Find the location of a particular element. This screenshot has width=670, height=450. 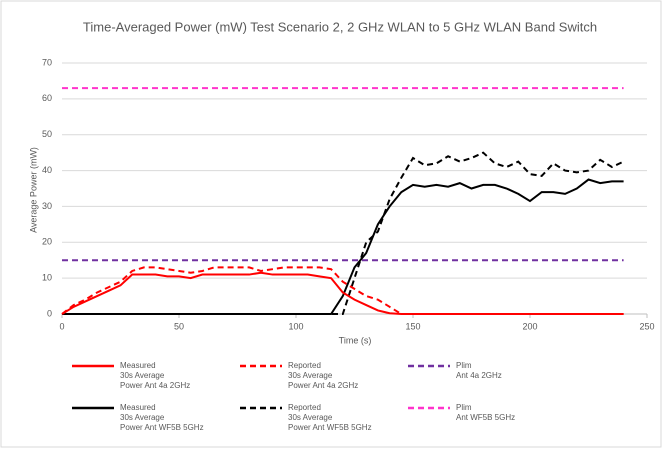

x-tick-label: 250 is located at coordinates (646, 326).